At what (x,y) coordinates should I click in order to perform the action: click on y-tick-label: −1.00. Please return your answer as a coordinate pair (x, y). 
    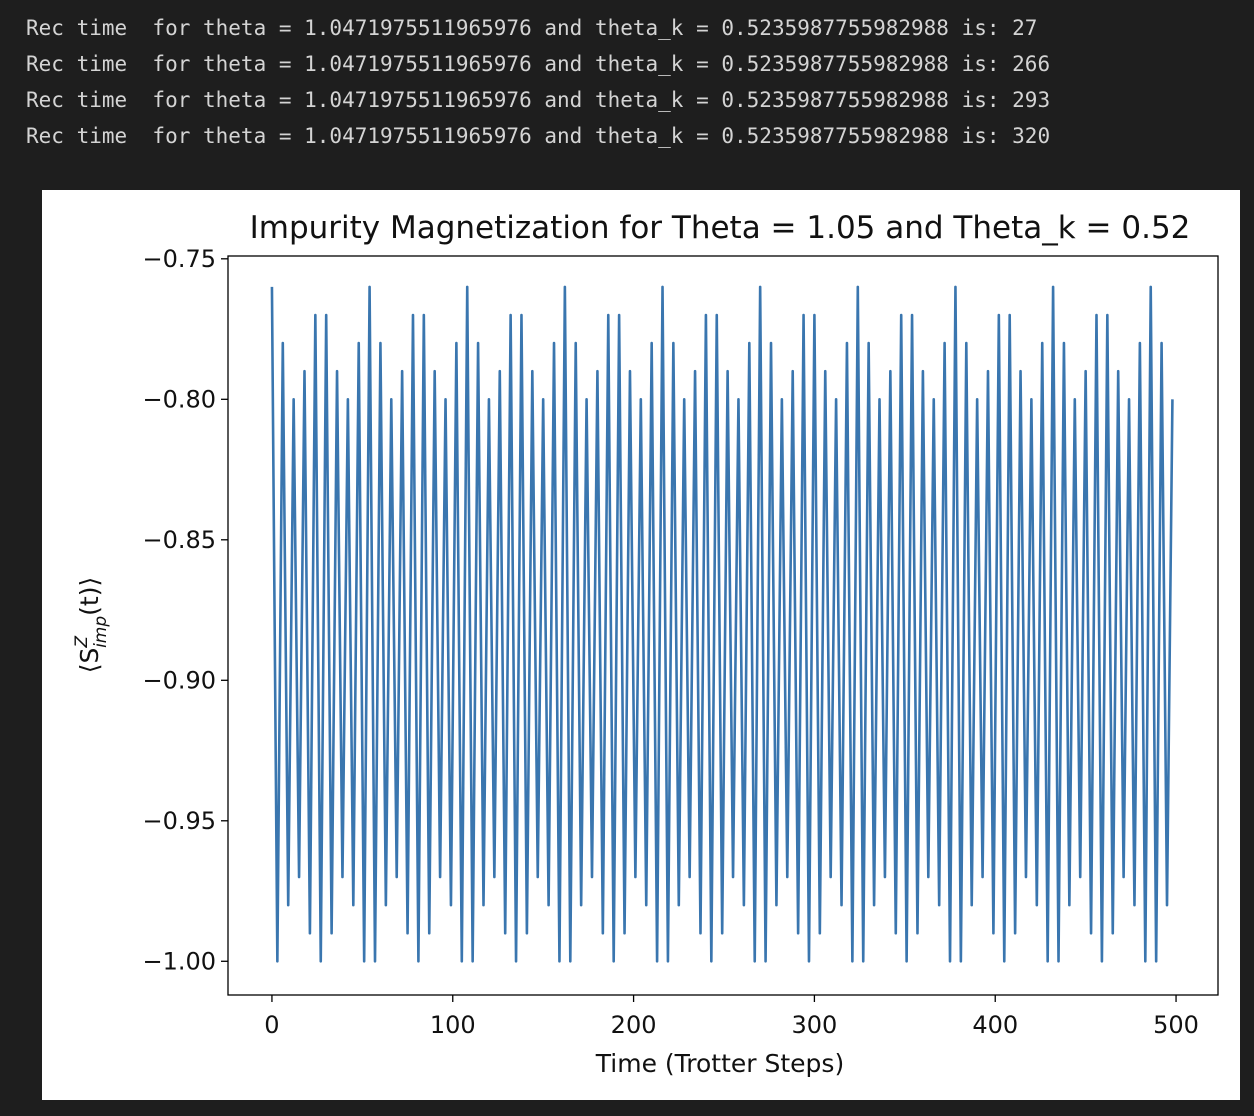
    Looking at the image, I should click on (179, 961).